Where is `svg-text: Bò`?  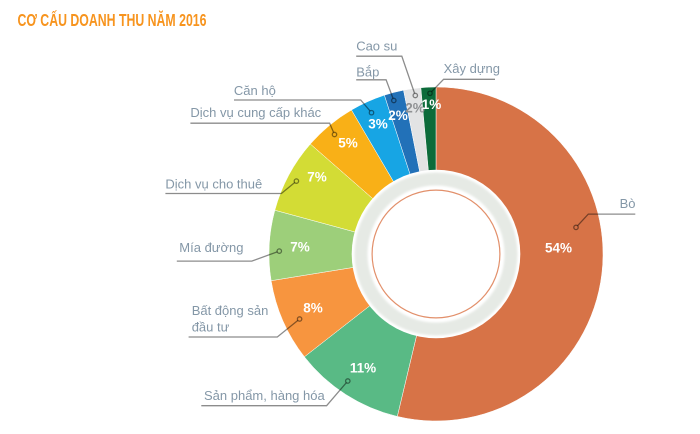 svg-text: Bò is located at coordinates (628, 203).